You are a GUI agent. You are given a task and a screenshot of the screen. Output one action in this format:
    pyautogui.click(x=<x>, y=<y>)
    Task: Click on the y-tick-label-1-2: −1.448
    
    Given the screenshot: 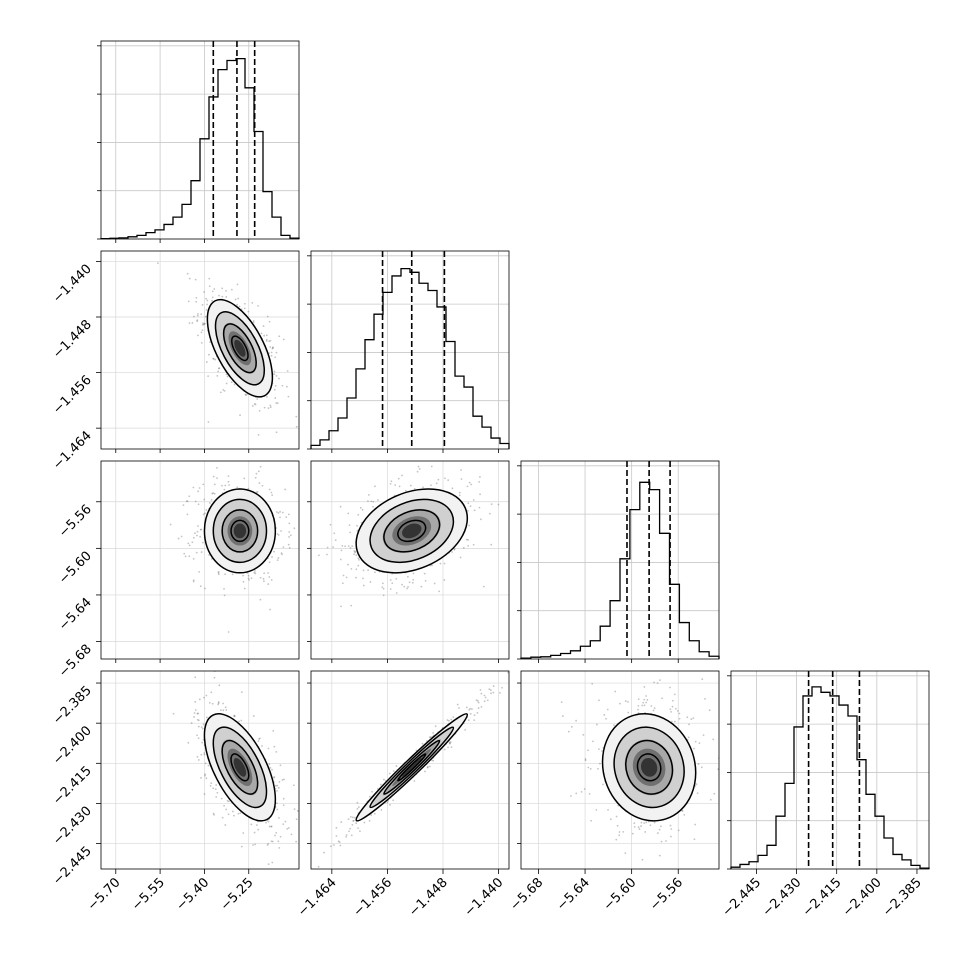 What is the action you would take?
    pyautogui.click(x=72, y=339)
    